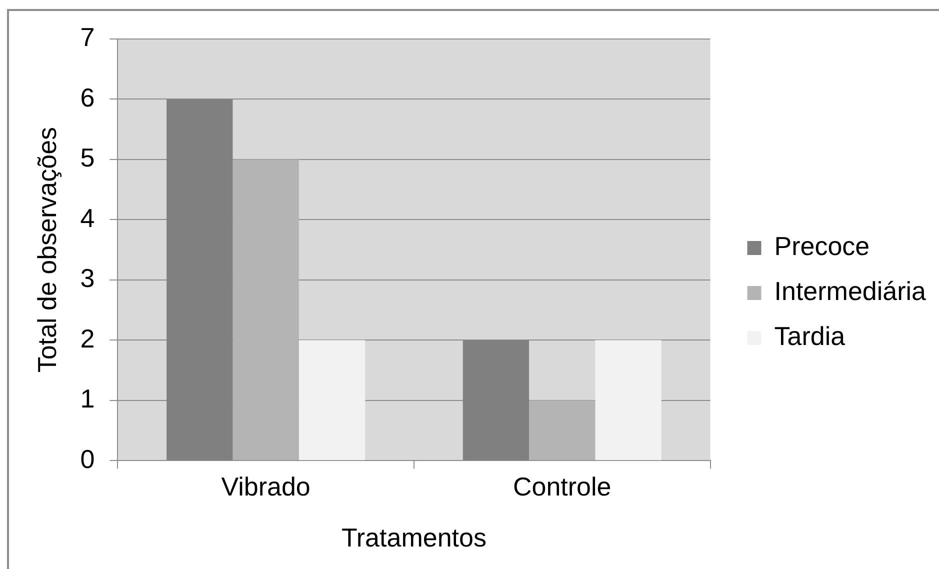  I want to click on y-axis-title: Total de observações, so click(47, 249).